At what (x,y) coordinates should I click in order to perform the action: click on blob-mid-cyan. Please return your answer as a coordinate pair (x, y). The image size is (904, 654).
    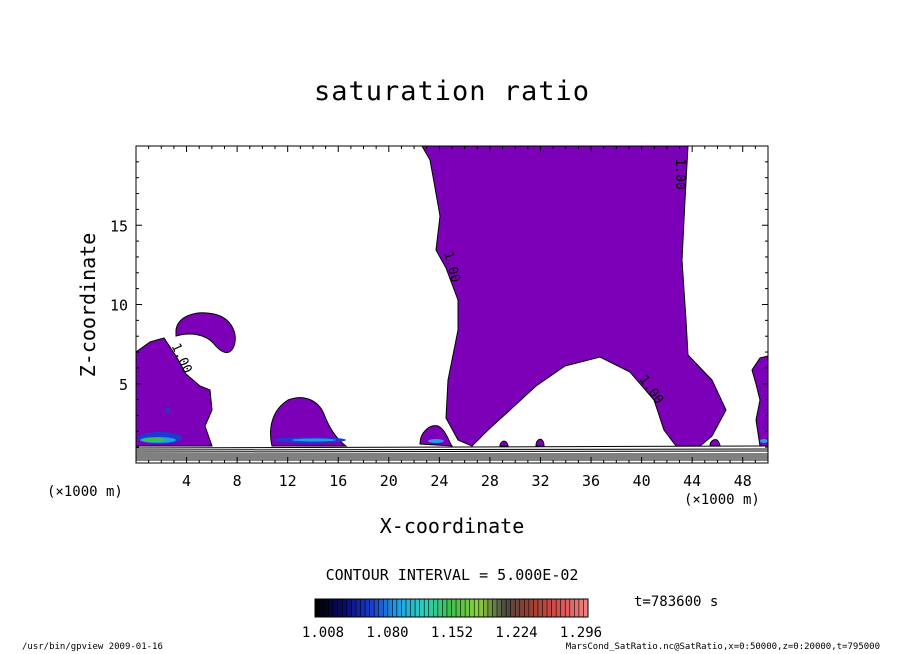
    Looking at the image, I should click on (314, 440).